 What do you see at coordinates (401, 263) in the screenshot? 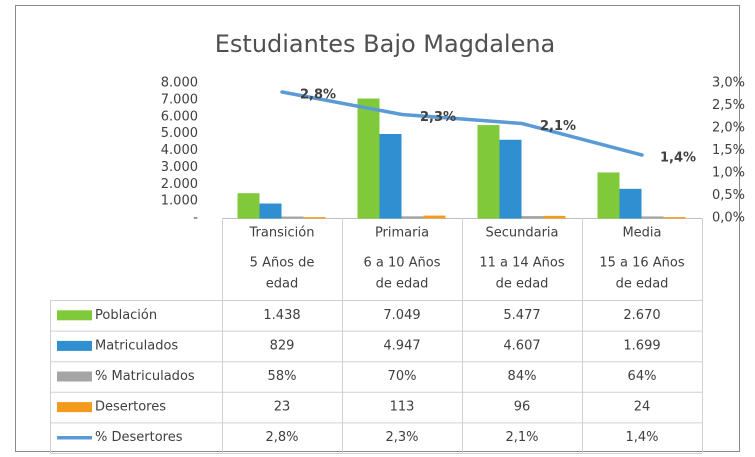
I see `x-tick-sublabel: 6 a 10 Años` at bounding box center [401, 263].